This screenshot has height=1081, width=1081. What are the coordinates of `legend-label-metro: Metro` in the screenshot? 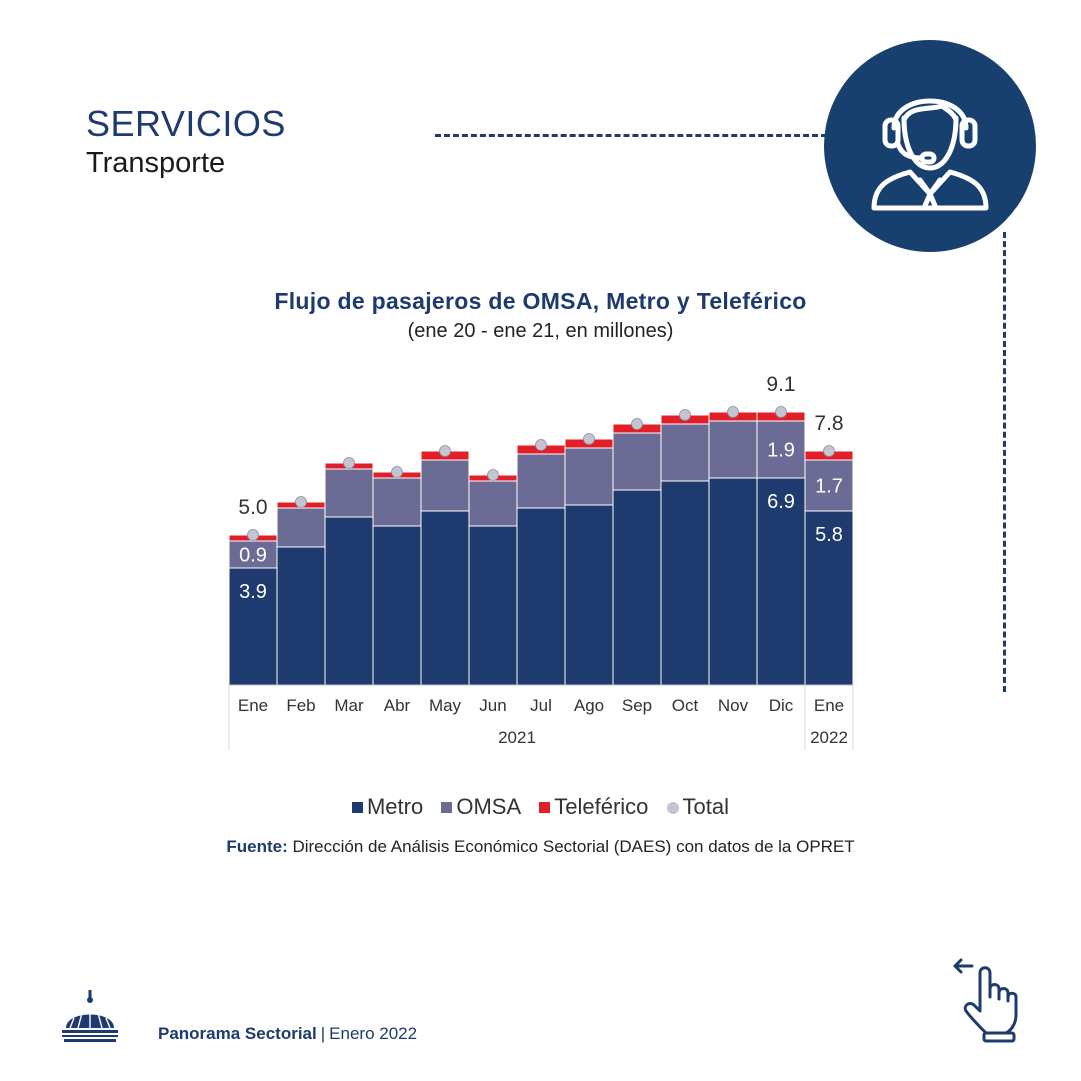 It's located at (395, 806).